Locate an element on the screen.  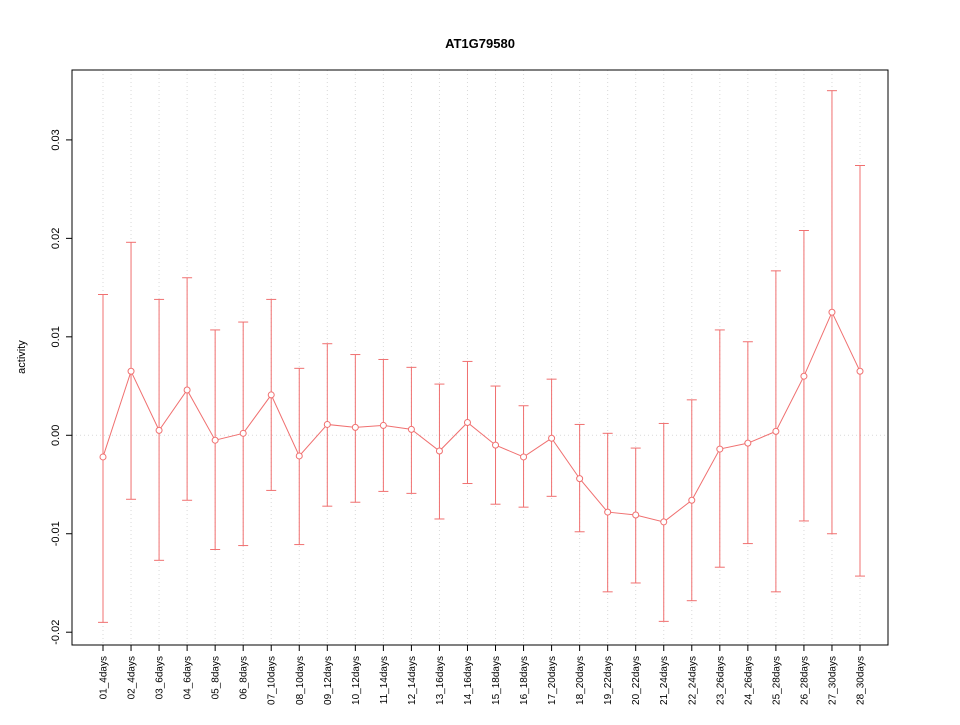
x-tick-label: 26_28days is located at coordinates (804, 680).